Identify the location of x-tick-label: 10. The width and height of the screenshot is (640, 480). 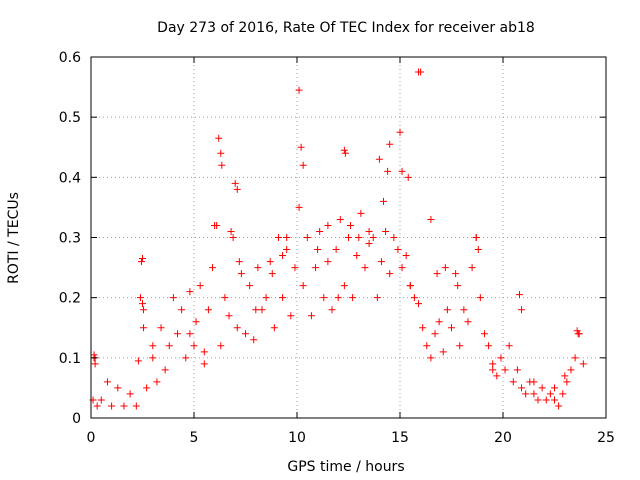
(297, 438).